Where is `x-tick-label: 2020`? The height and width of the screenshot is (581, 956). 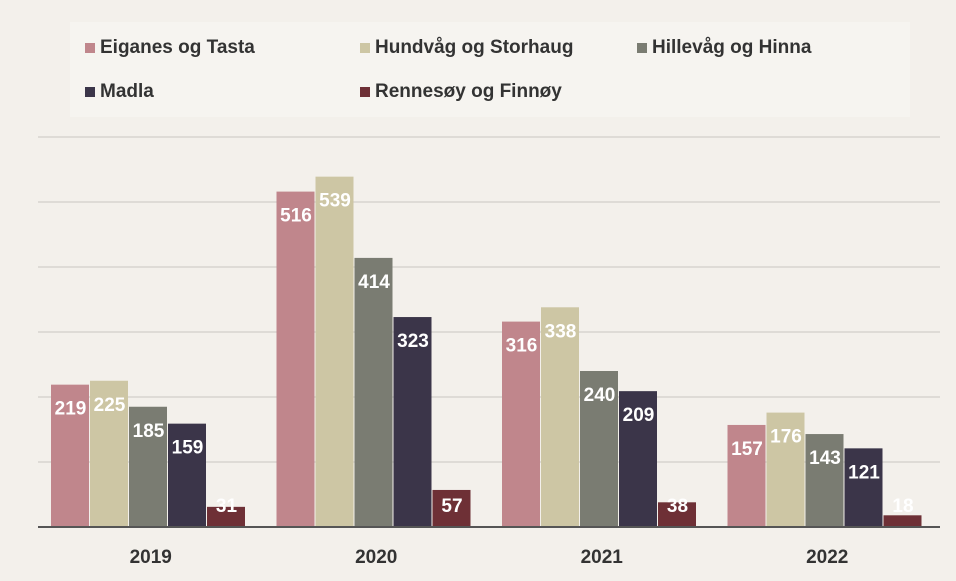 x-tick-label: 2020 is located at coordinates (376, 557).